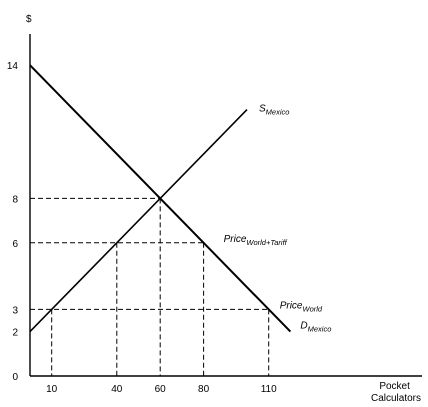 This screenshot has height=407, width=428. I want to click on y-tick-label: 8, so click(15, 199).